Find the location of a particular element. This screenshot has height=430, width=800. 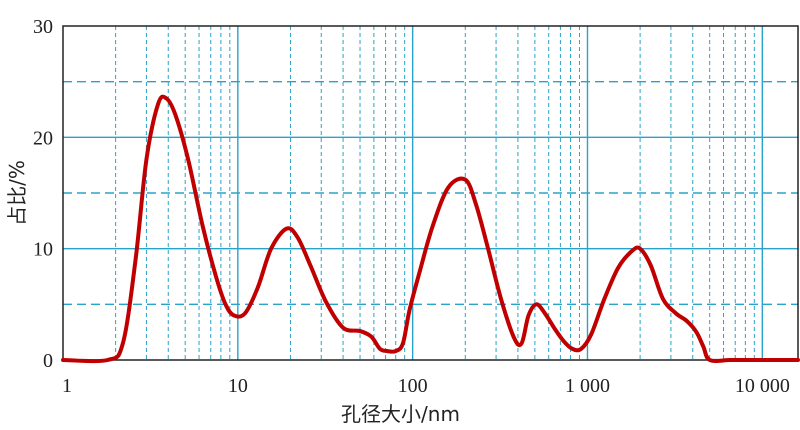

x-tick-label: 10 is located at coordinates (238, 386).